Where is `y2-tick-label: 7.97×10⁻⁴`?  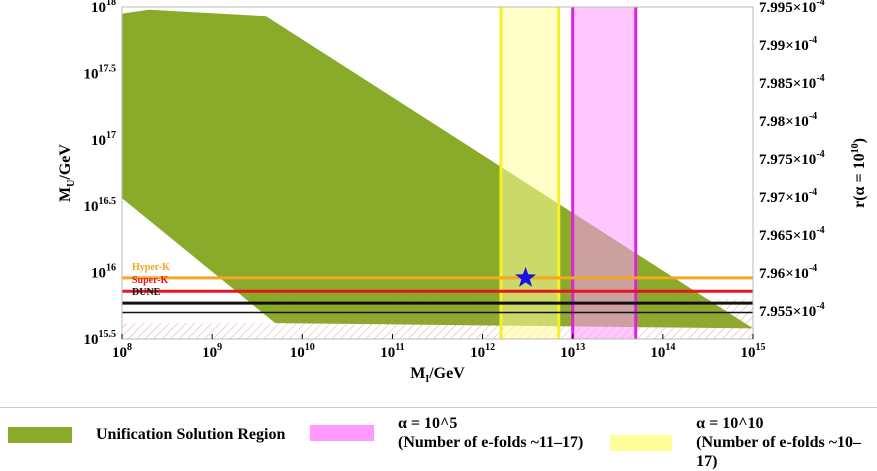 y2-tick-label: 7.97×10⁻⁴ is located at coordinates (788, 196).